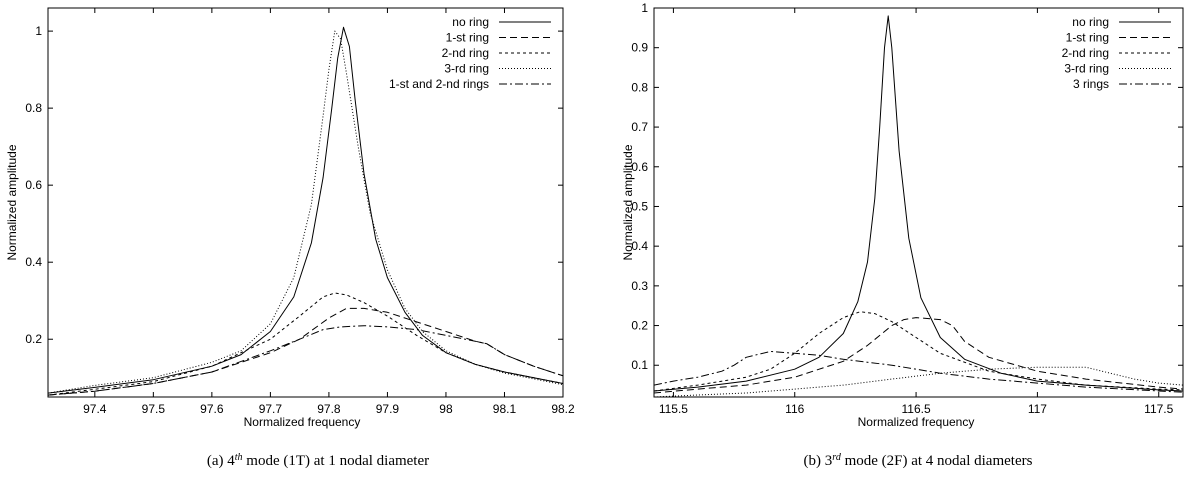 The height and width of the screenshot is (478, 1192). I want to click on x-tick-label: 97.9, so click(388, 409).